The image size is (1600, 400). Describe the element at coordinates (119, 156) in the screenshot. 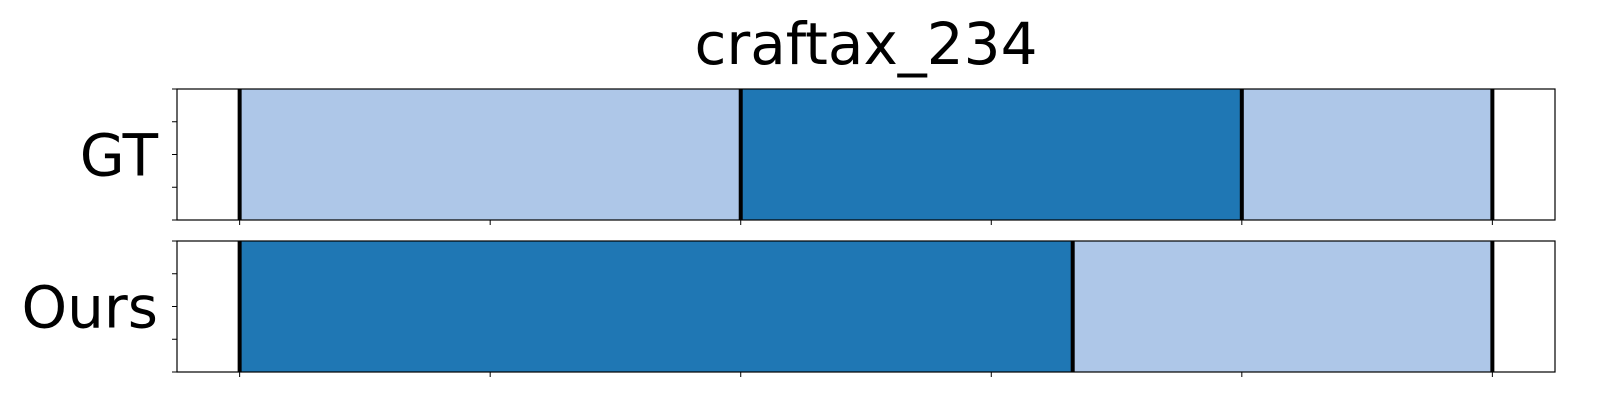

I see `row-label: GT` at that location.